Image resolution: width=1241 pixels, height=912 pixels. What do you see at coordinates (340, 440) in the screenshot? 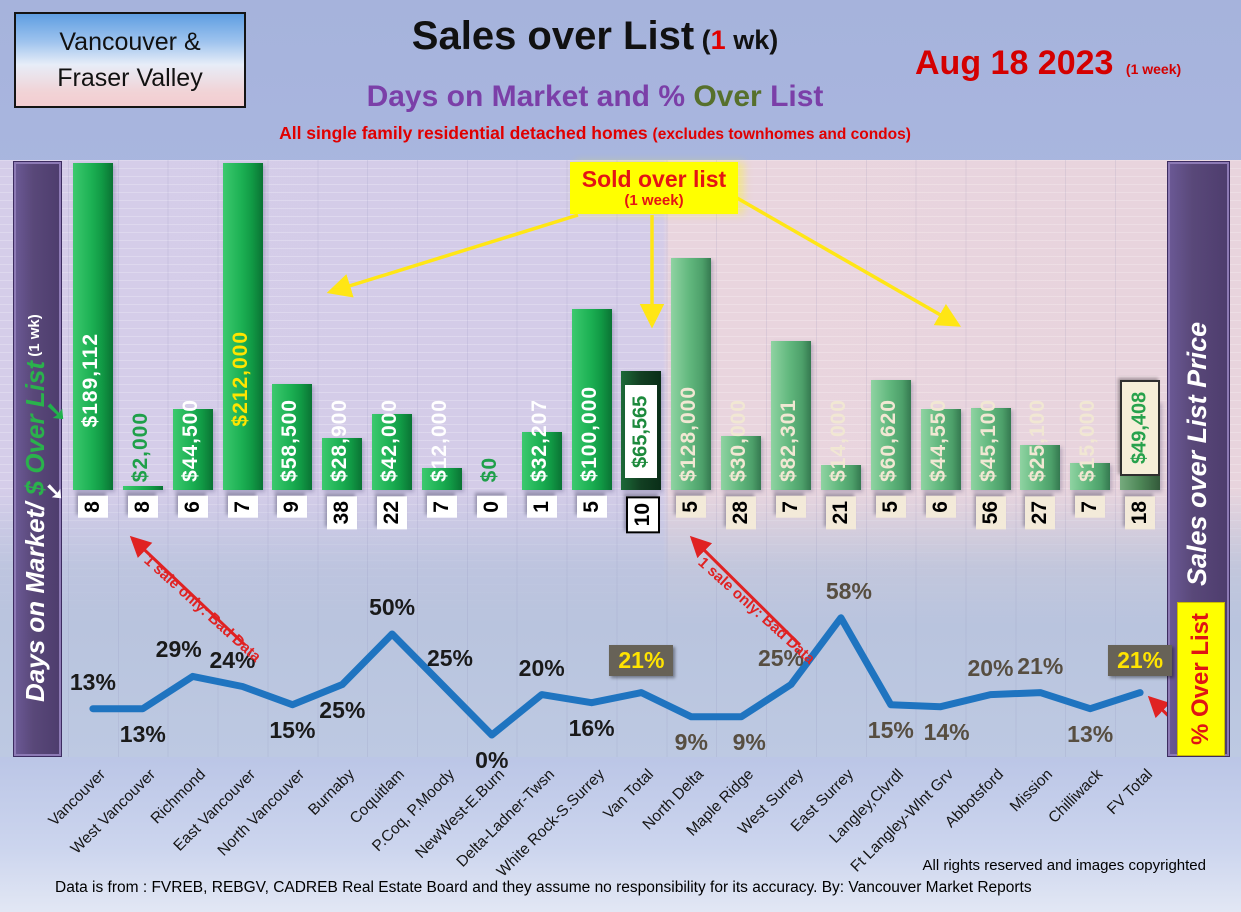
I see `bar-value-label: $28,900` at bounding box center [340, 440].